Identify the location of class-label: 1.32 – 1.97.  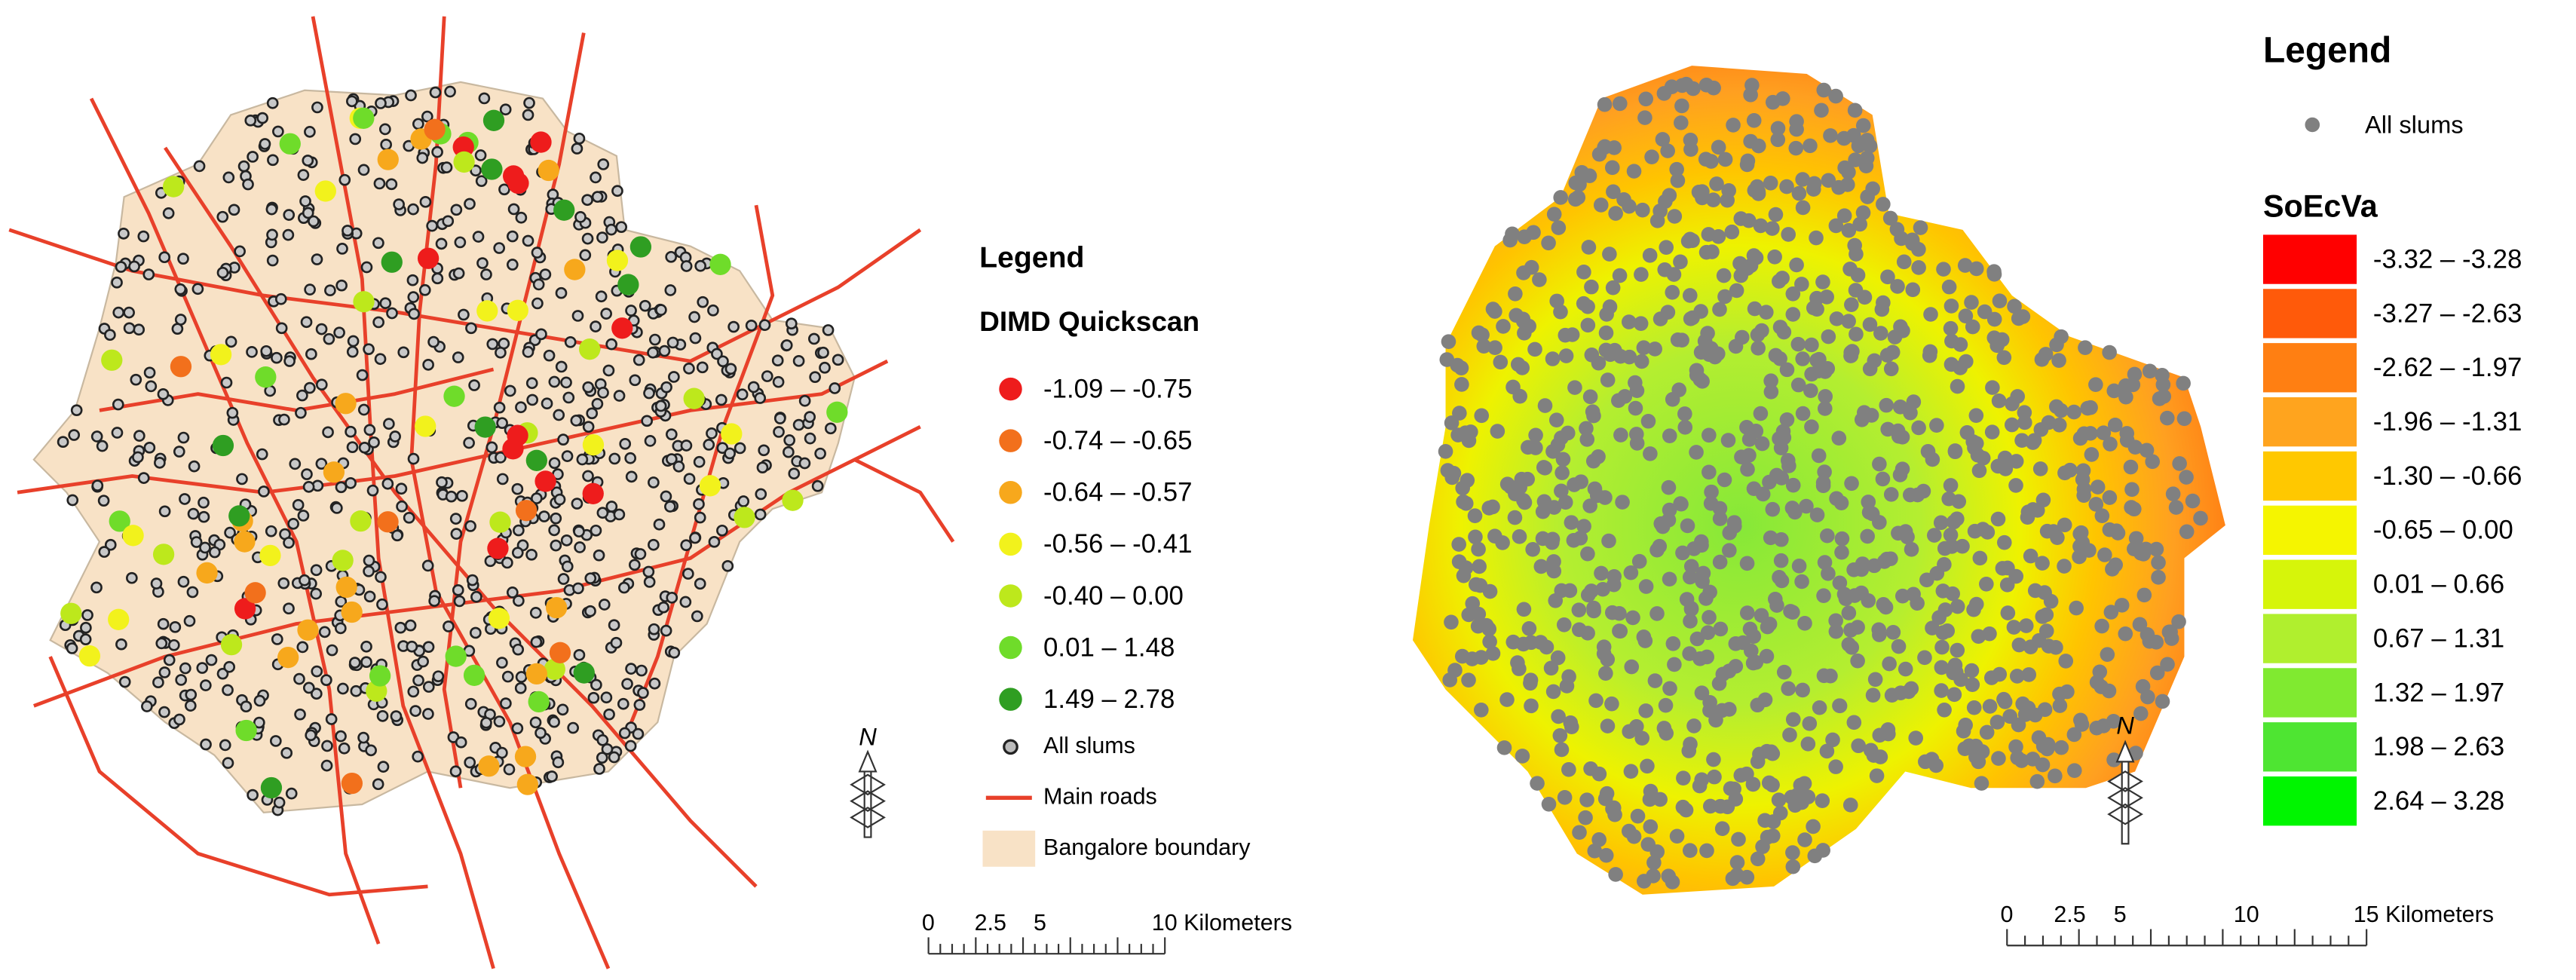
(2438, 692).